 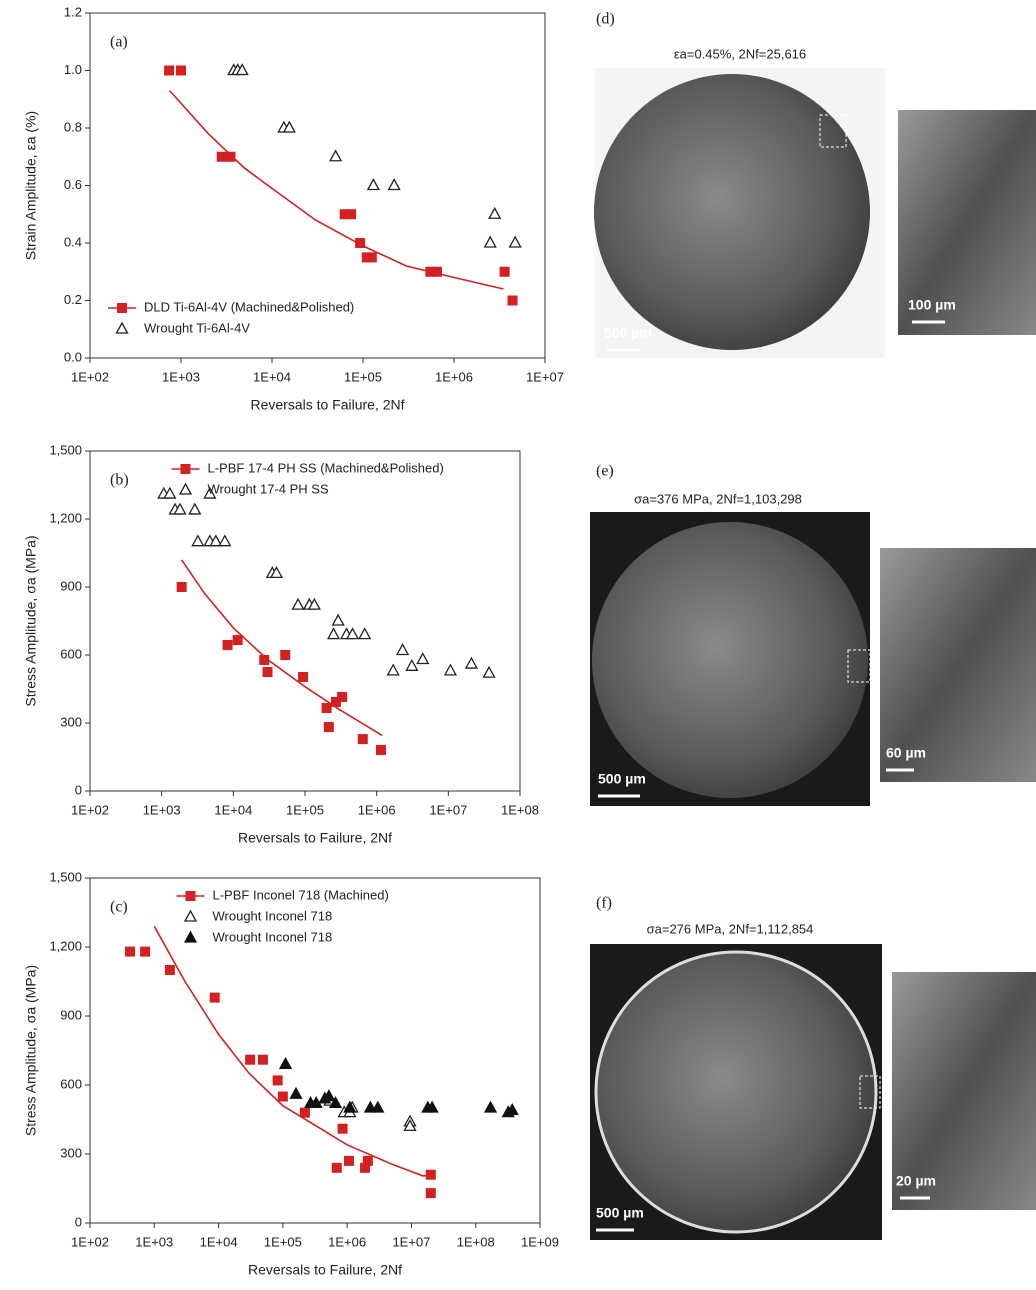 What do you see at coordinates (73, 356) in the screenshot?
I see `y-tick-label: 0.0` at bounding box center [73, 356].